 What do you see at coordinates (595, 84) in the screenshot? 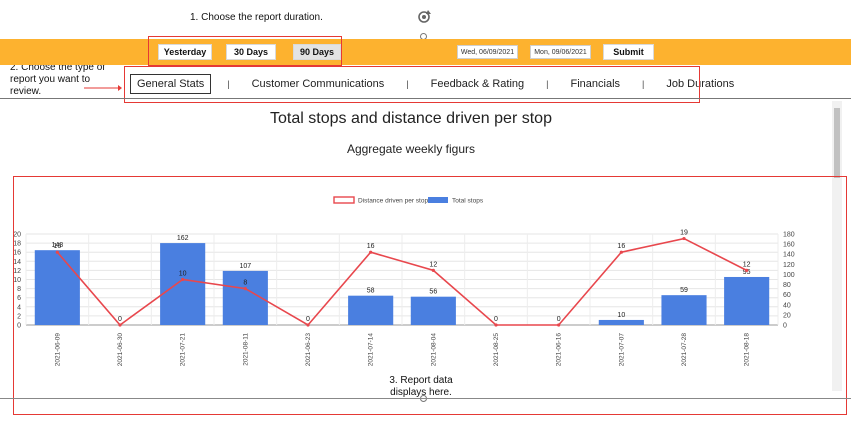
I see `tab-financials: Financials` at bounding box center [595, 84].